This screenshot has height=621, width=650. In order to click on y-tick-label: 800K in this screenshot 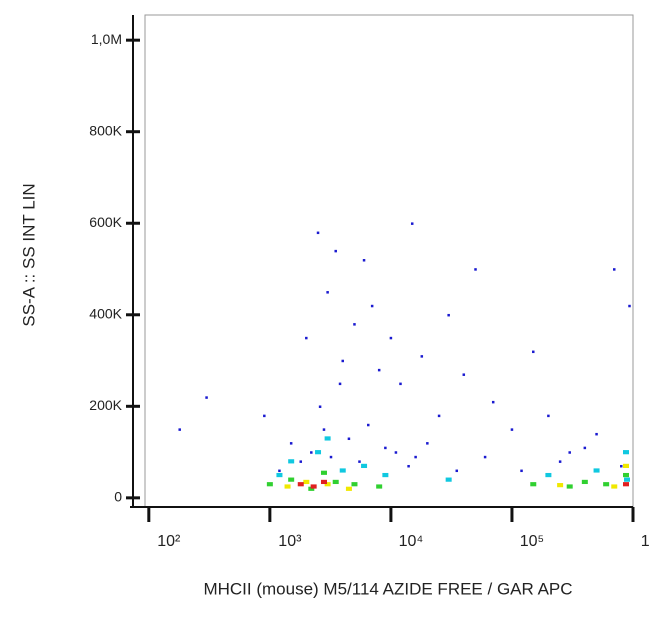, I will do `click(105, 130)`.